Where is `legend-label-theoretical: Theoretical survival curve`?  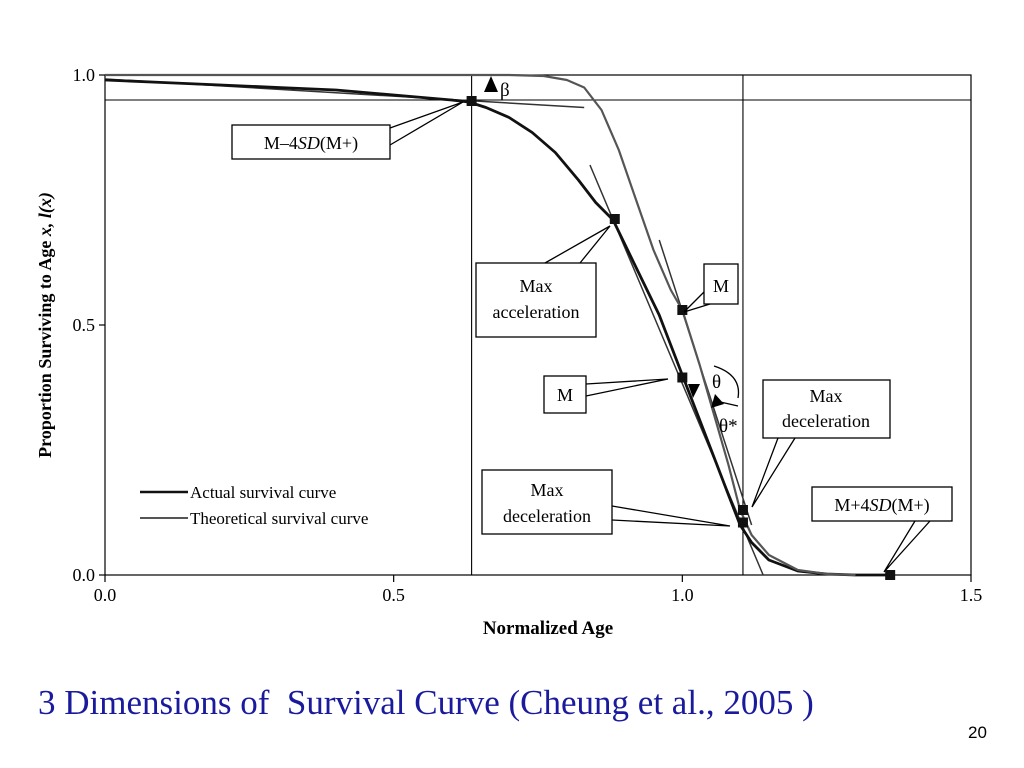
legend-label-theoretical: Theoretical survival curve is located at coordinates (279, 518).